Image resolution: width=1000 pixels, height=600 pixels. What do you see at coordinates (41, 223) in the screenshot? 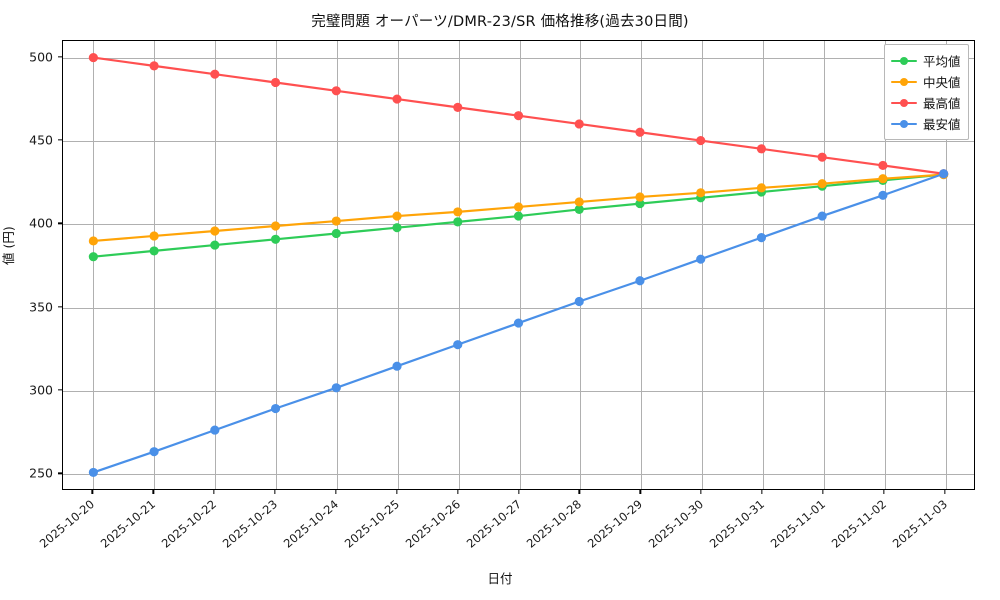
I see `y-tick-label: 400` at bounding box center [41, 223].